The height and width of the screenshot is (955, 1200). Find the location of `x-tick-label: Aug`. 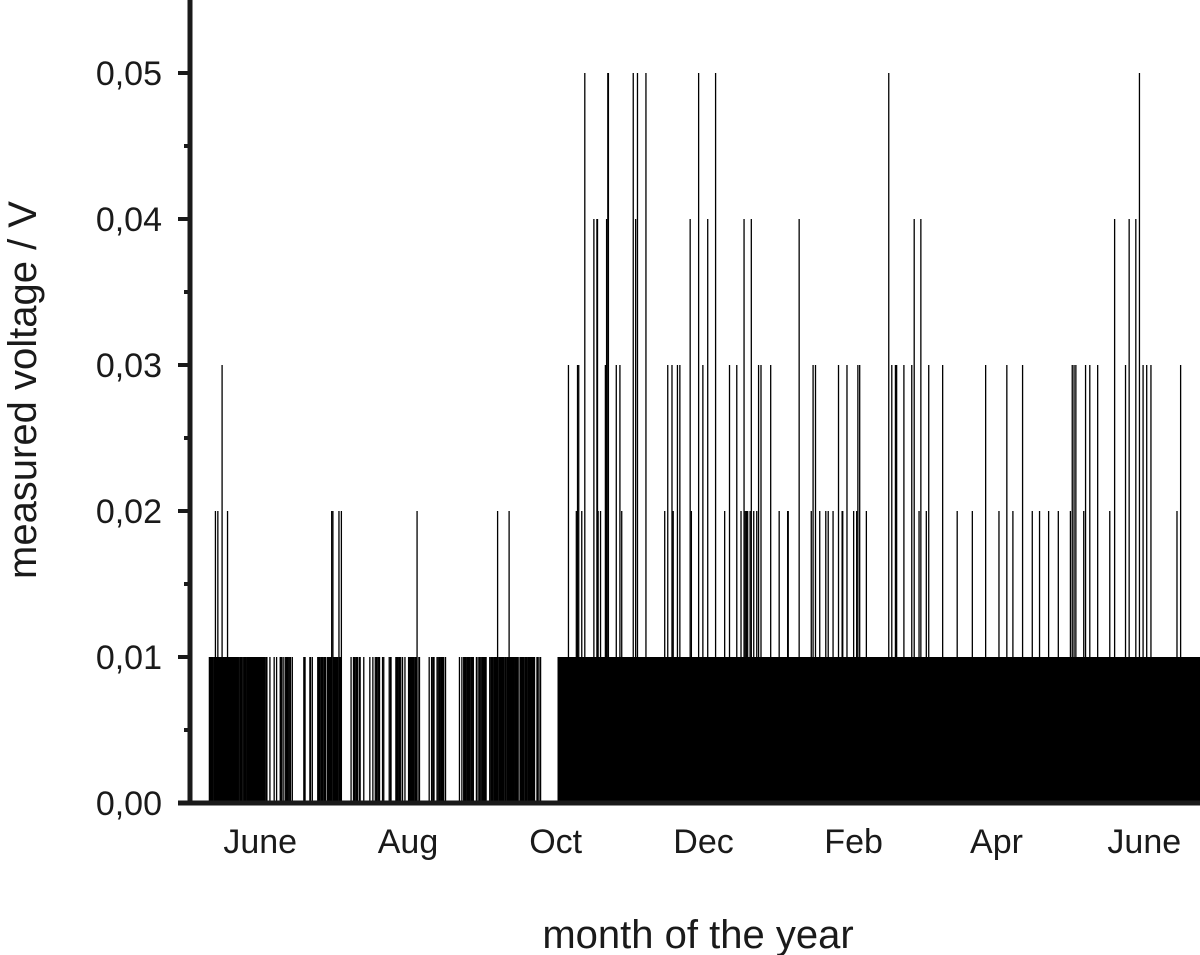

x-tick-label: Aug is located at coordinates (408, 842).